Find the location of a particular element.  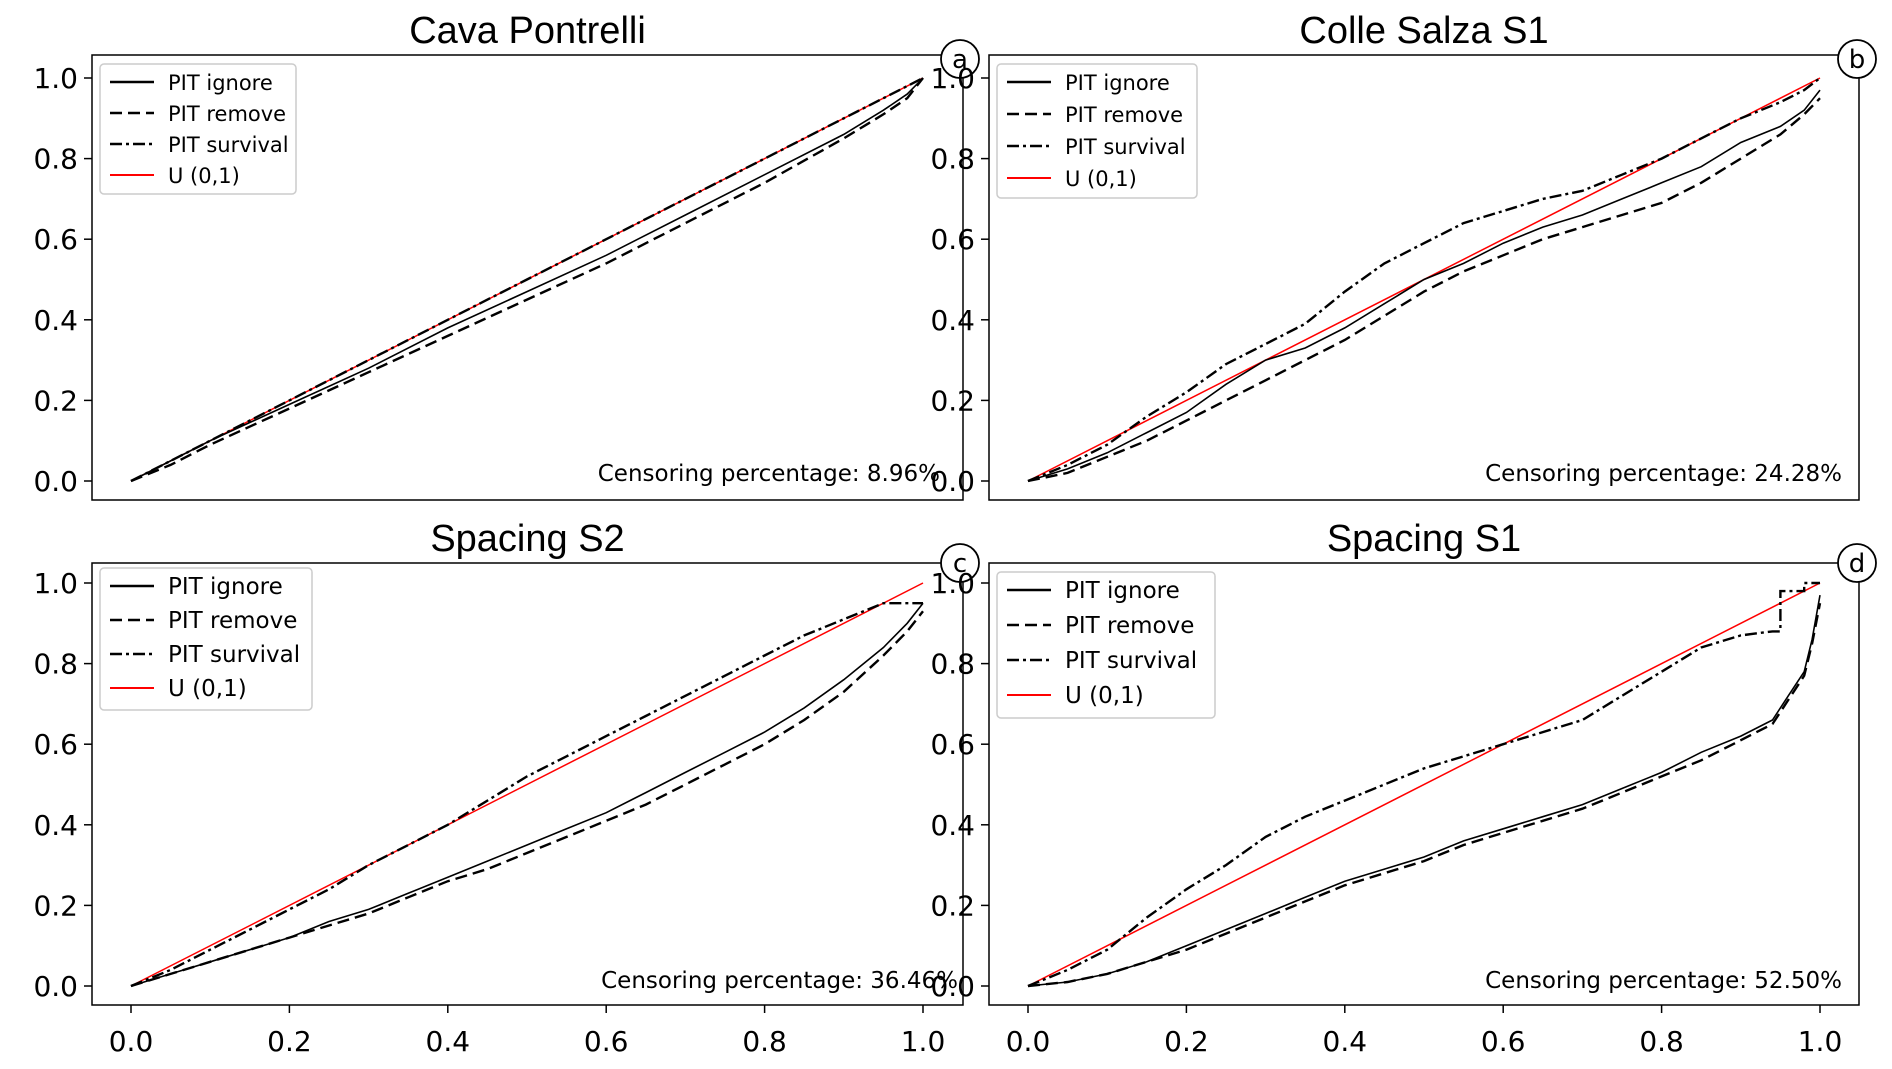

censoring-annotation: Censoring percentage: 52.50% is located at coordinates (1663, 981).